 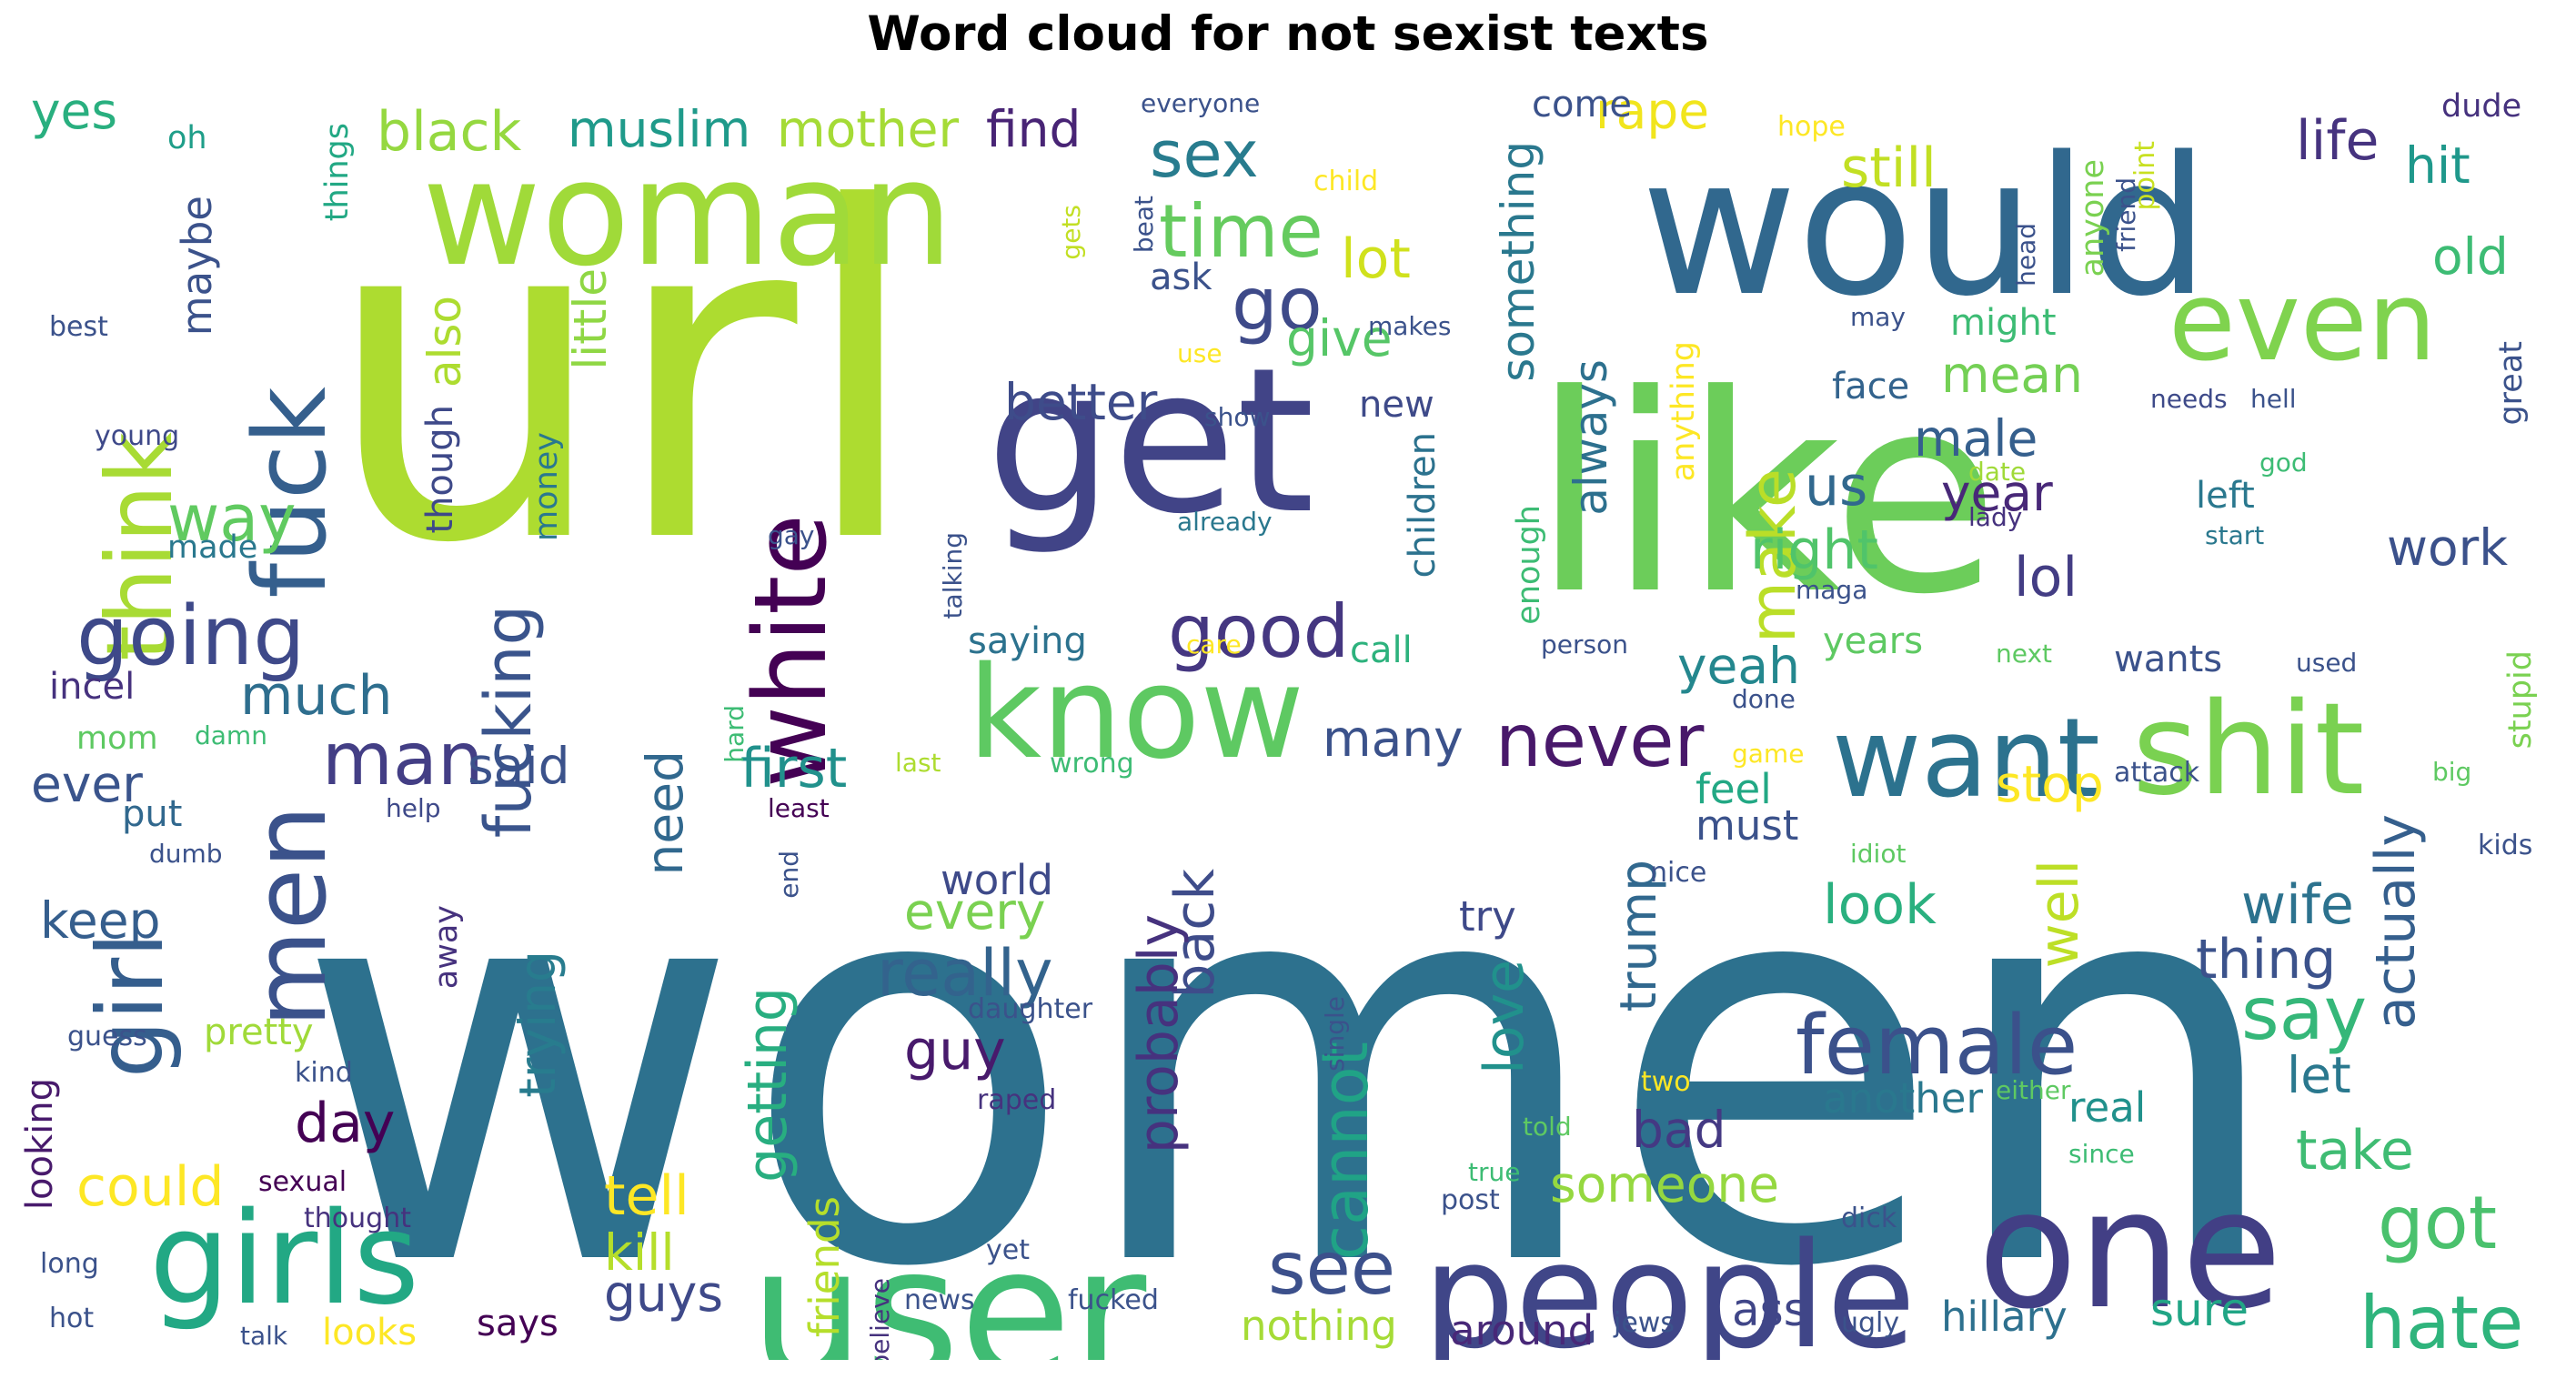 What do you see at coordinates (997, 880) in the screenshot?
I see `word-world: world` at bounding box center [997, 880].